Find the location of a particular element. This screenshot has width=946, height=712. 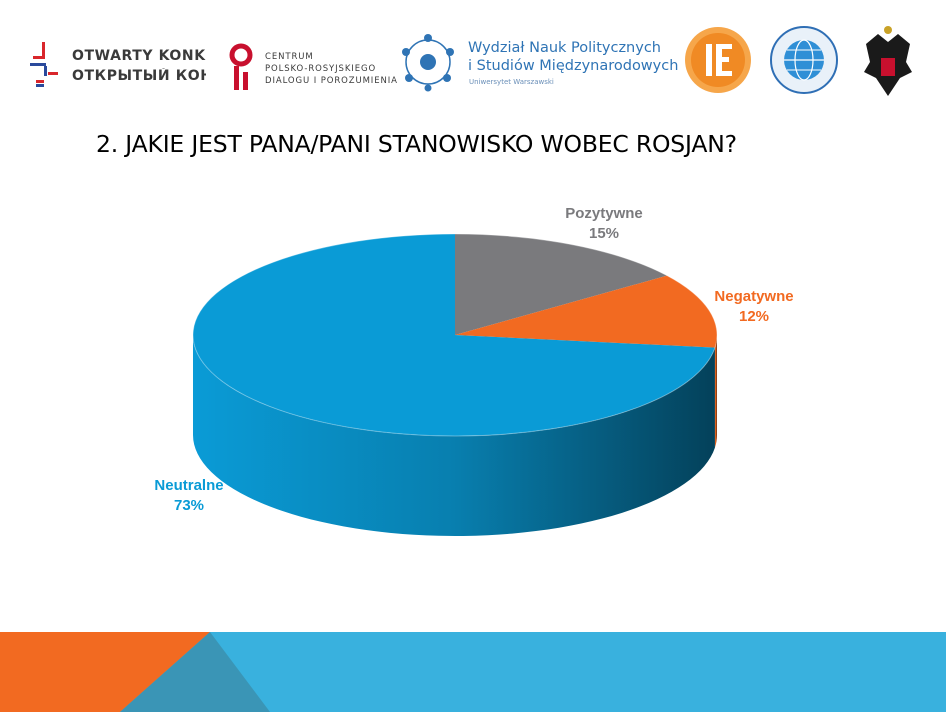

pie-slice-pozytywne is located at coordinates (561, 284).